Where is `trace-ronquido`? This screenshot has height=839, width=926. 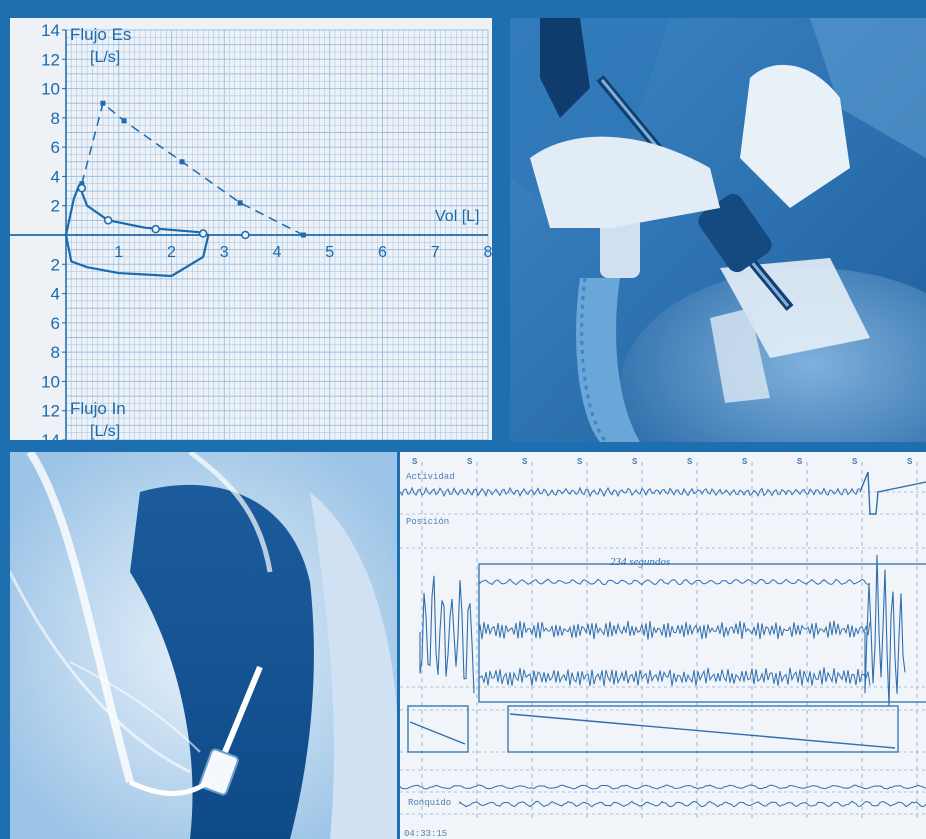
trace-ronquido is located at coordinates (692, 804).